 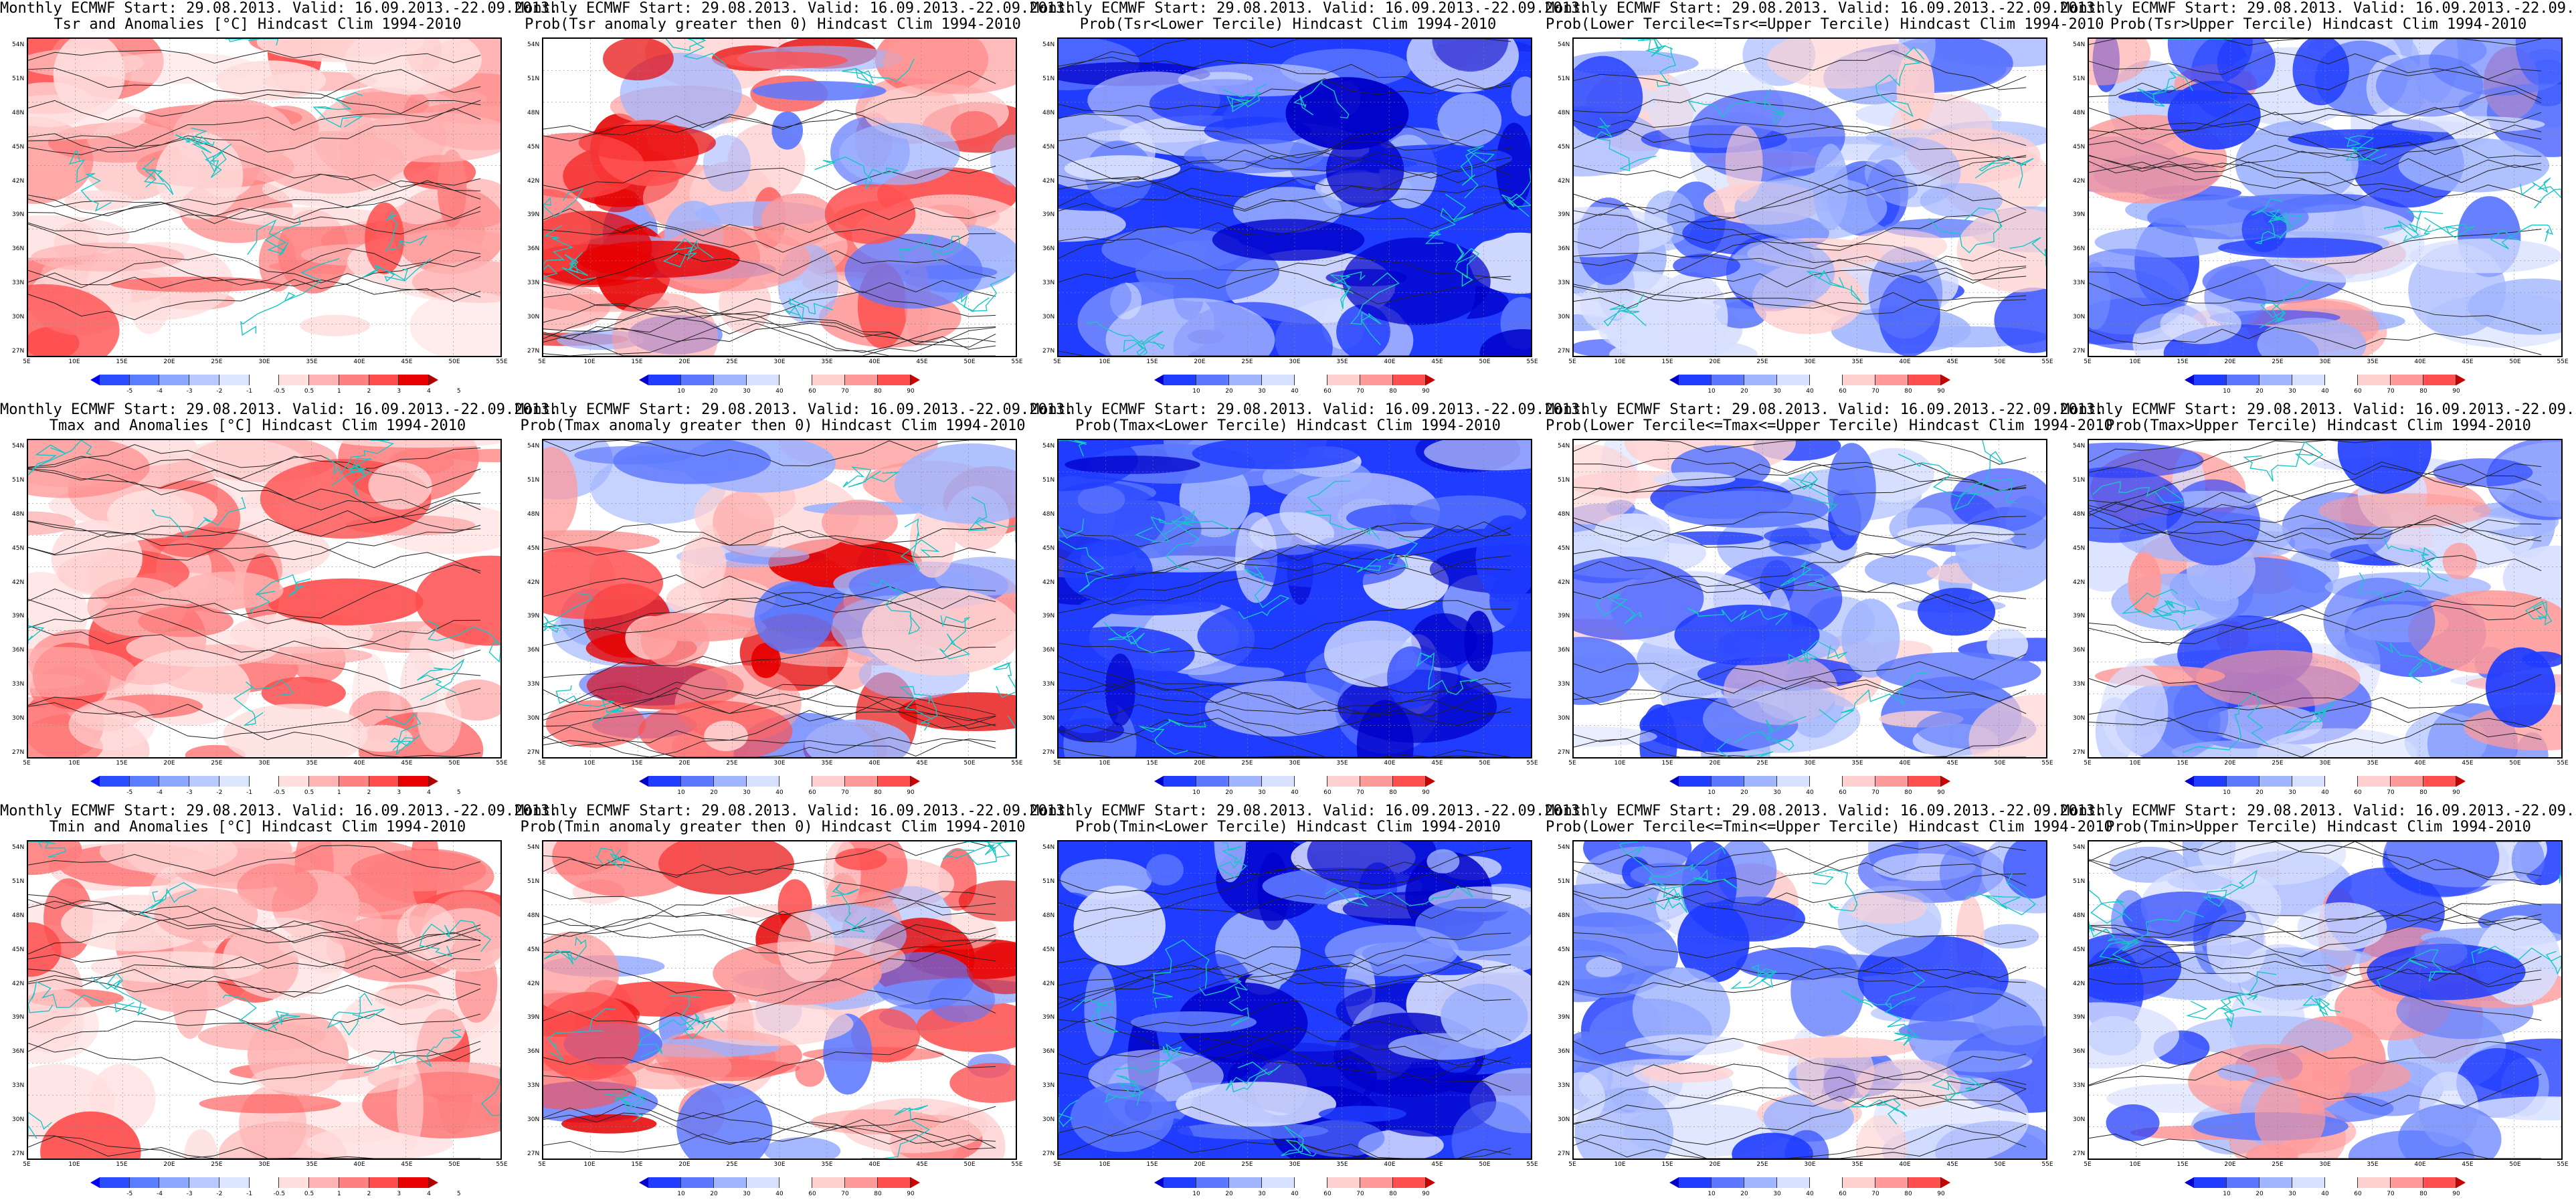 I want to click on colorbar-label: 70, so click(x=2391, y=391).